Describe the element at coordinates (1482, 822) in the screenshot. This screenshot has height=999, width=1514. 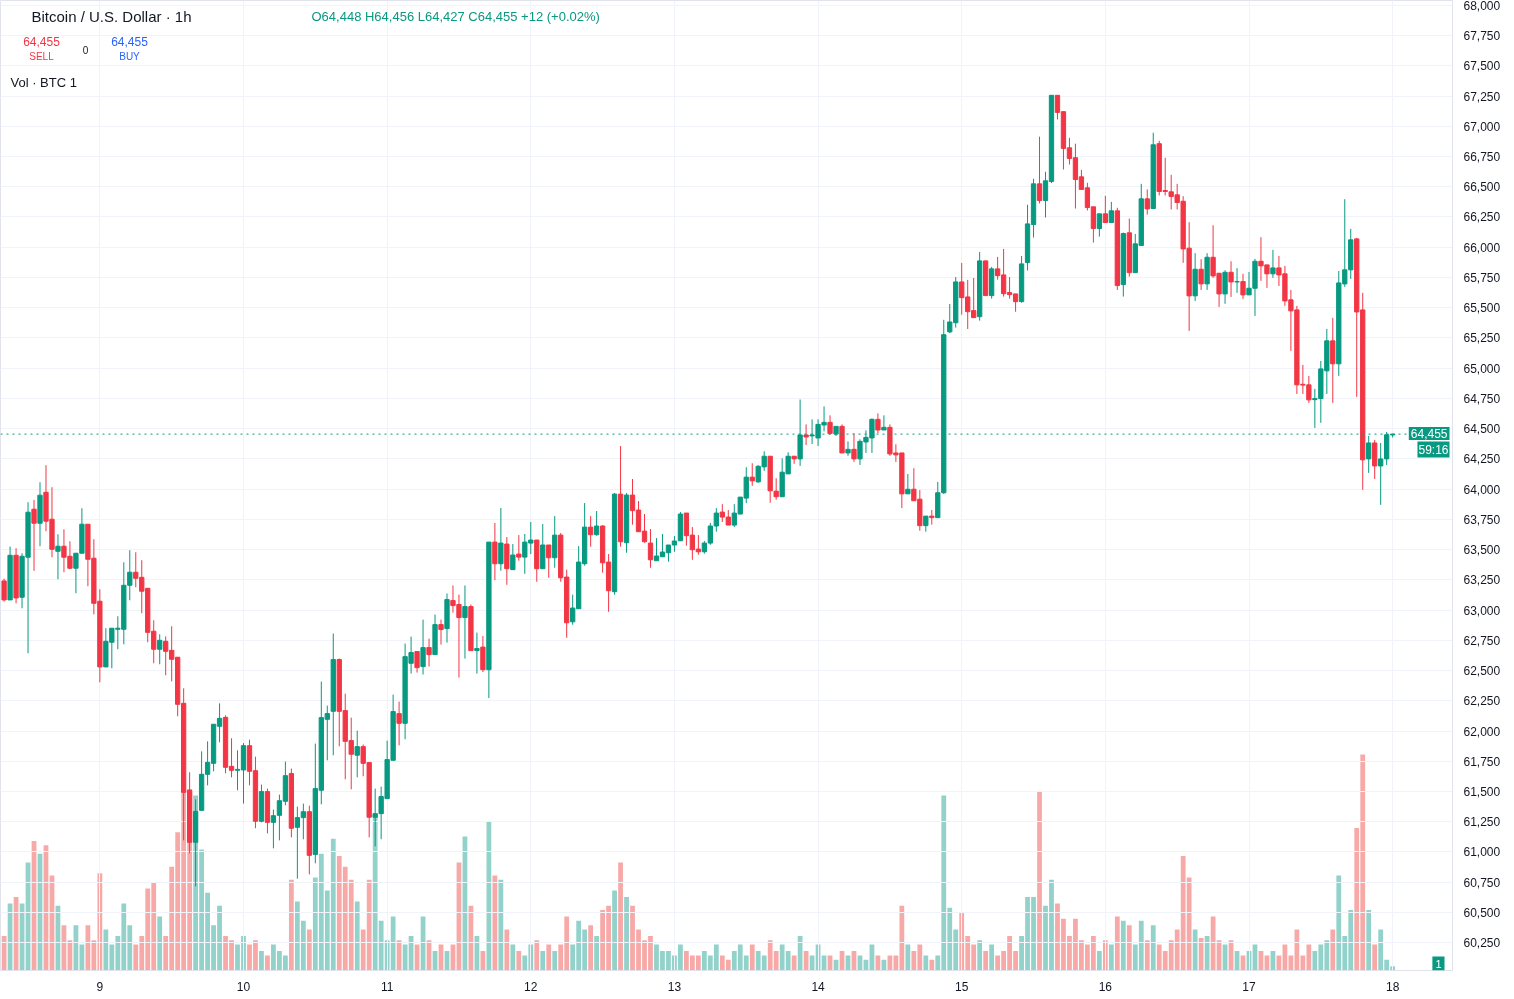
I see `y-tick-label: 61,250` at that location.